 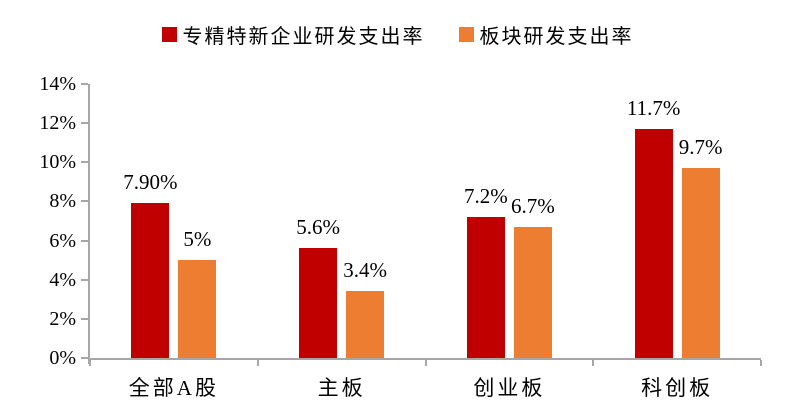 What do you see at coordinates (62, 240) in the screenshot?
I see `y-axis-tick-label: 6%` at bounding box center [62, 240].